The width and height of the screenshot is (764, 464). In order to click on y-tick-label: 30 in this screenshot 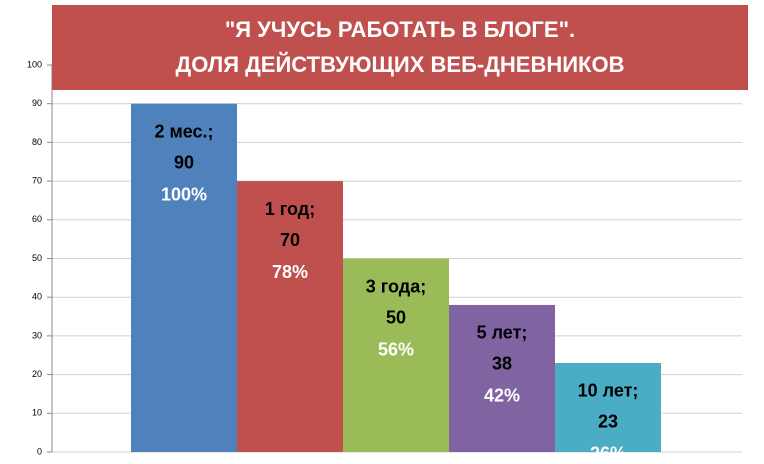, I will do `click(37, 335)`.